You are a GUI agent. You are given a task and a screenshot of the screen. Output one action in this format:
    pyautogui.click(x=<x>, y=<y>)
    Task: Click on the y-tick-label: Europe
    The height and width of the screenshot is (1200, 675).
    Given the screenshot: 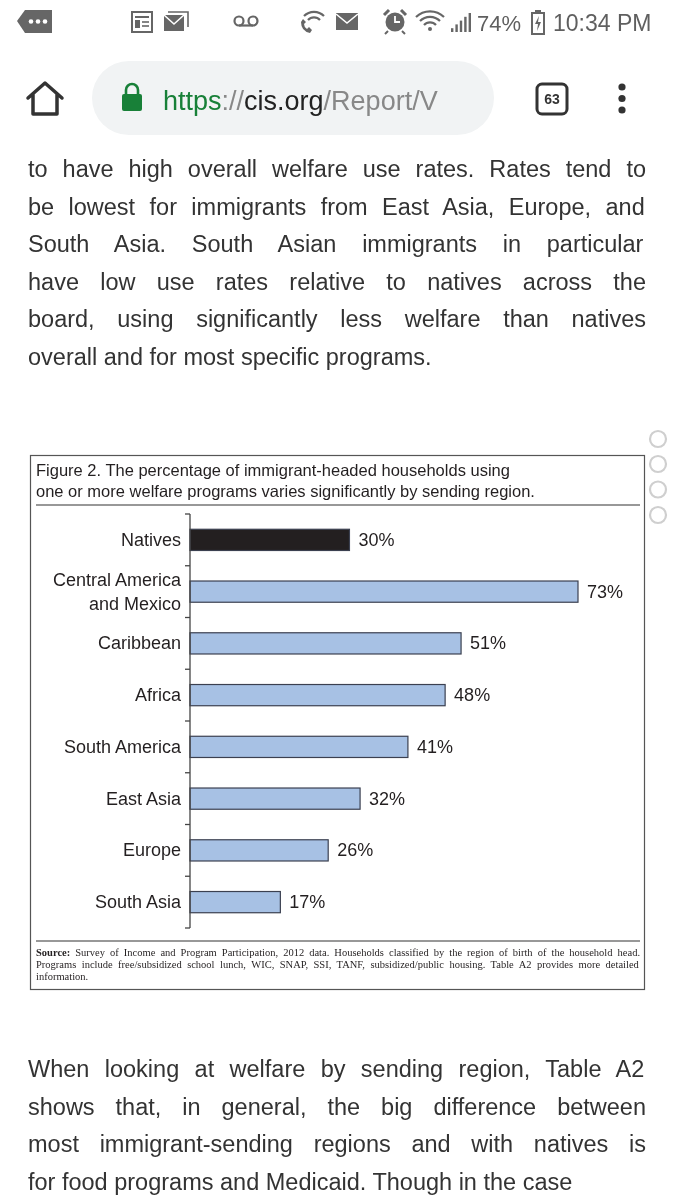 What is the action you would take?
    pyautogui.click(x=151, y=850)
    